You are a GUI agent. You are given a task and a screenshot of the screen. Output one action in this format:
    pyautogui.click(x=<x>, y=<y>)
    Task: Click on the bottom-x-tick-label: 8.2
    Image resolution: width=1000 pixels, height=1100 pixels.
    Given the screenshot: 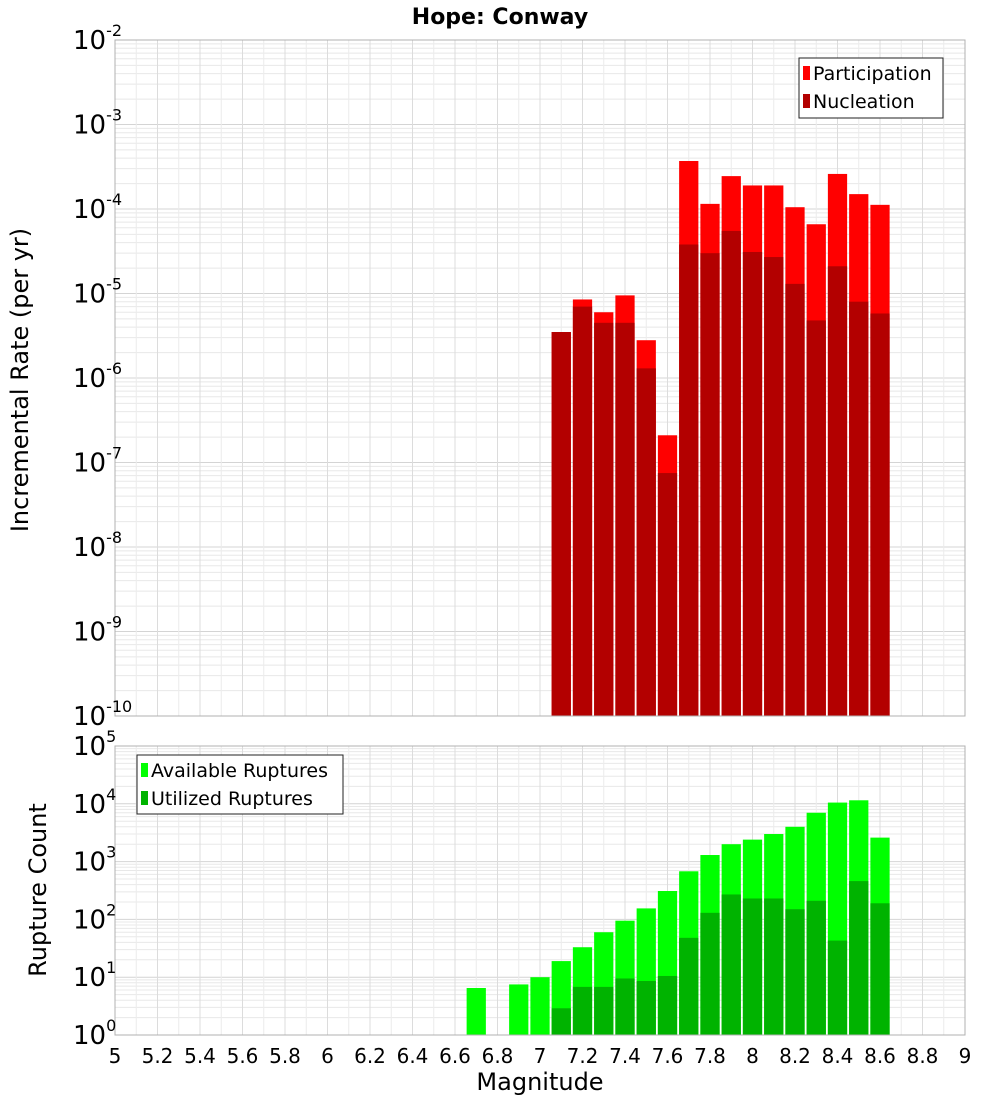 What is the action you would take?
    pyautogui.click(x=795, y=1056)
    